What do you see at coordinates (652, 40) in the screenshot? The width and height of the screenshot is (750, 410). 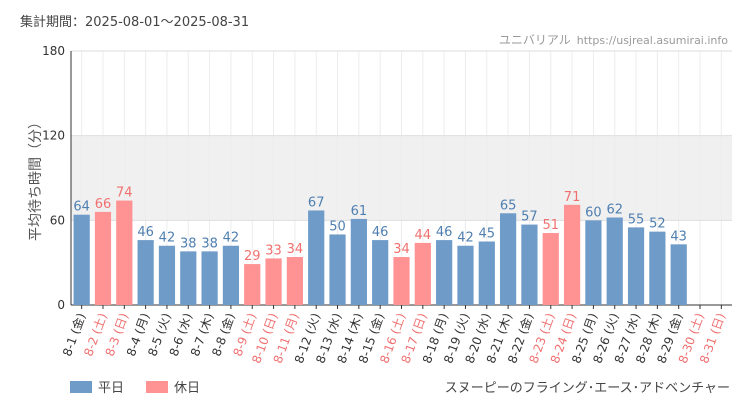 I see `site-url: https://usjreal.asumirai.info` at bounding box center [652, 40].